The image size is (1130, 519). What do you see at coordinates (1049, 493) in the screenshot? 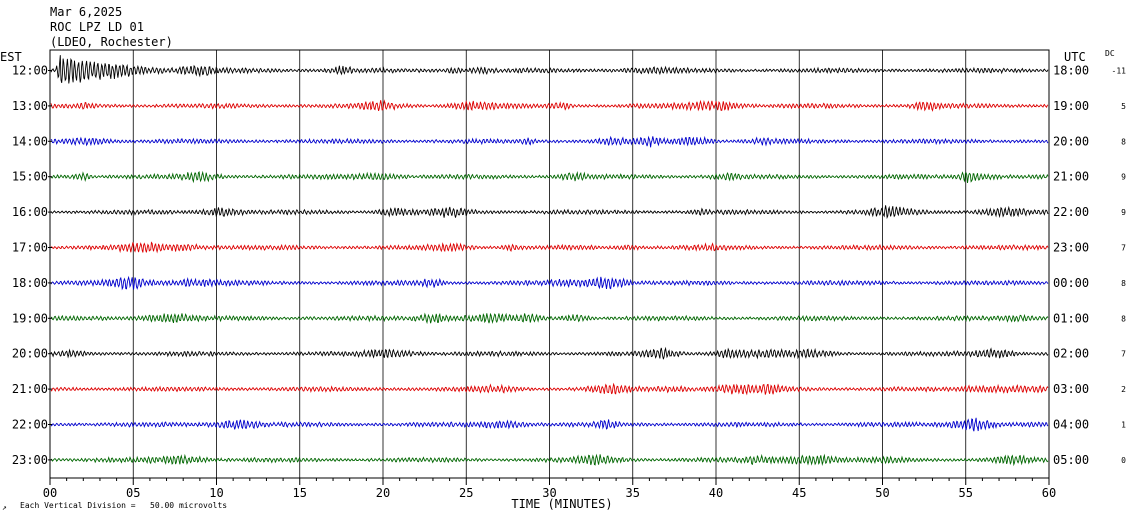
I see `x-tick-label: 60` at bounding box center [1049, 493].